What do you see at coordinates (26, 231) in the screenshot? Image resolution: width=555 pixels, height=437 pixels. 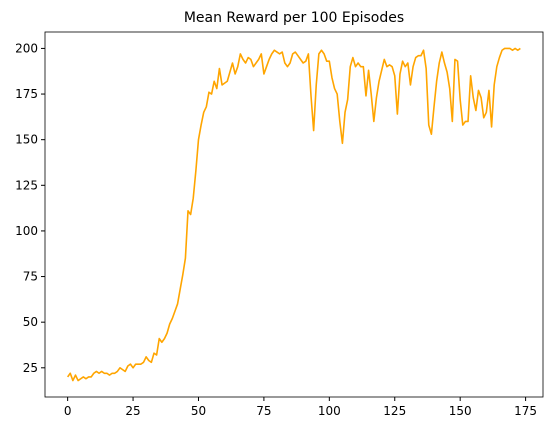 I see `y-tick-label: 100` at bounding box center [26, 231].